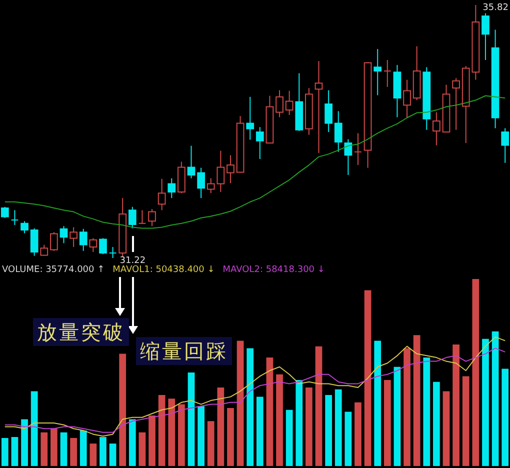 The width and height of the screenshot is (510, 468). I want to click on annotation: 缩量回踩, so click(184, 351).